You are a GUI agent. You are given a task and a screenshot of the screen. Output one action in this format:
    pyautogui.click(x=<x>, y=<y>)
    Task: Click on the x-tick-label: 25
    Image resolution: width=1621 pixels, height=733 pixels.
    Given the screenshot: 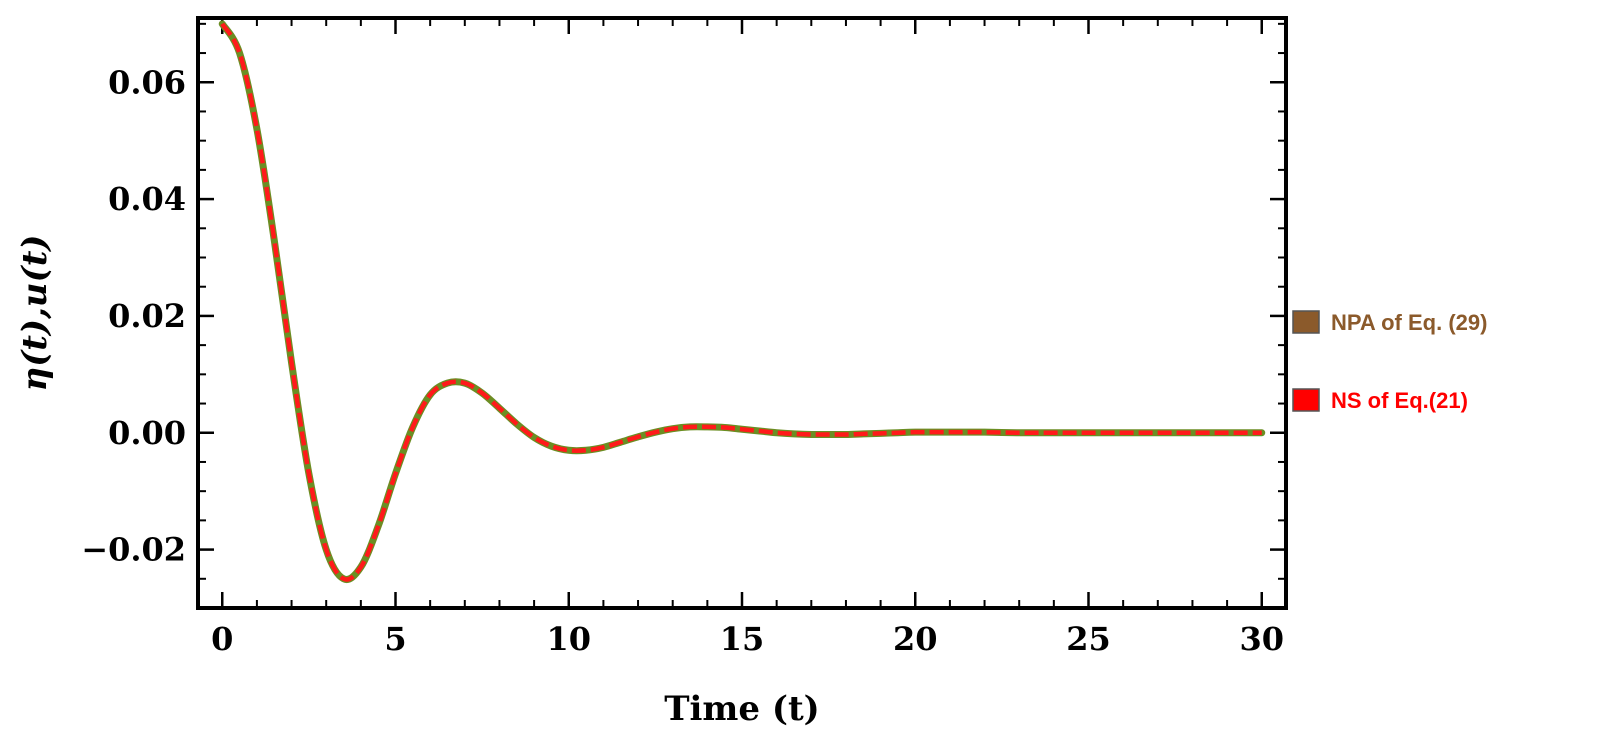 What is the action you would take?
    pyautogui.click(x=1088, y=639)
    